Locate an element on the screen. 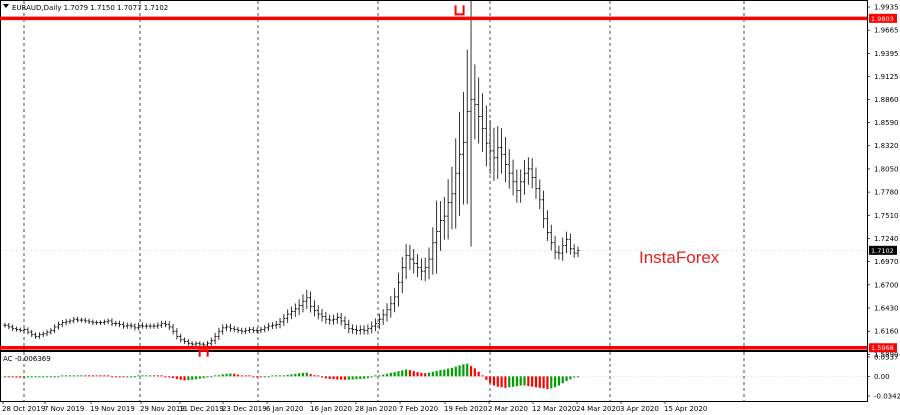  x-tick-label: 7 Nov 2019 is located at coordinates (64, 409).